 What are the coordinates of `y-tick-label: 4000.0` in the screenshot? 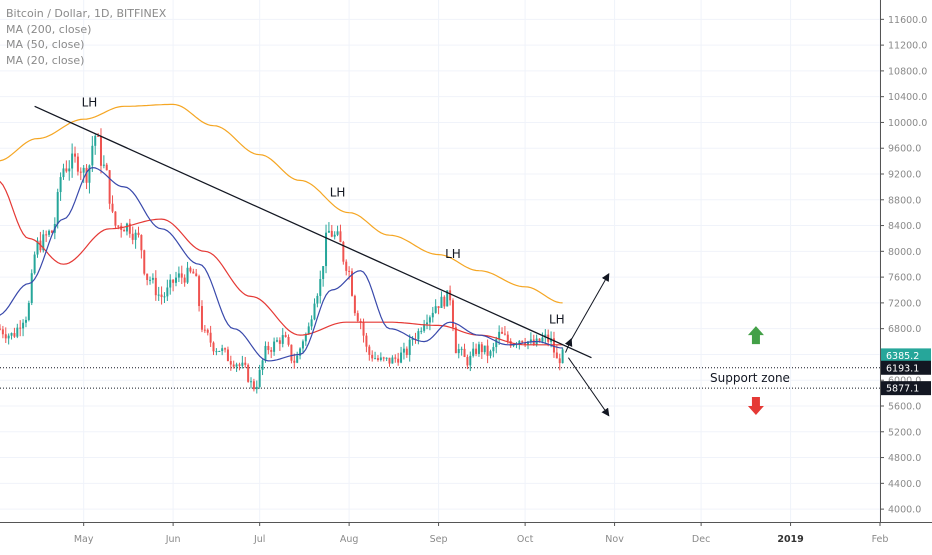 It's located at (904, 510).